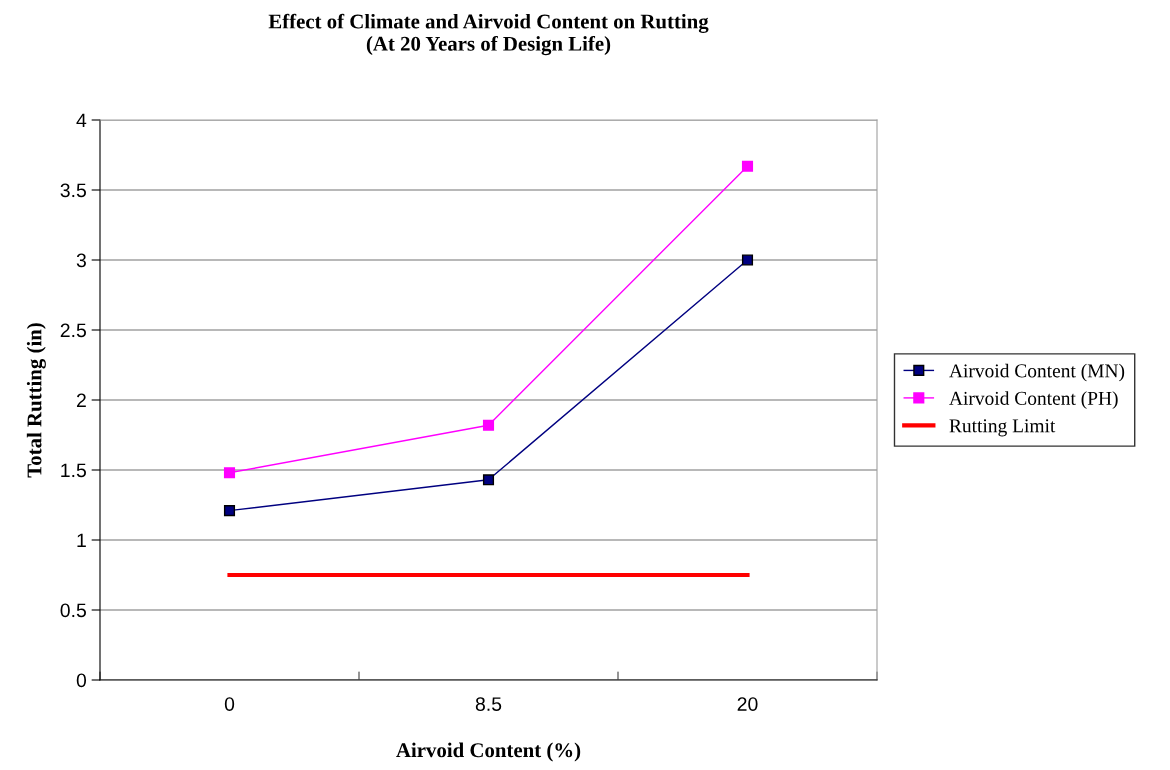 This screenshot has height=770, width=1170. What do you see at coordinates (73, 610) in the screenshot?
I see `y-tick-label: 0.5` at bounding box center [73, 610].